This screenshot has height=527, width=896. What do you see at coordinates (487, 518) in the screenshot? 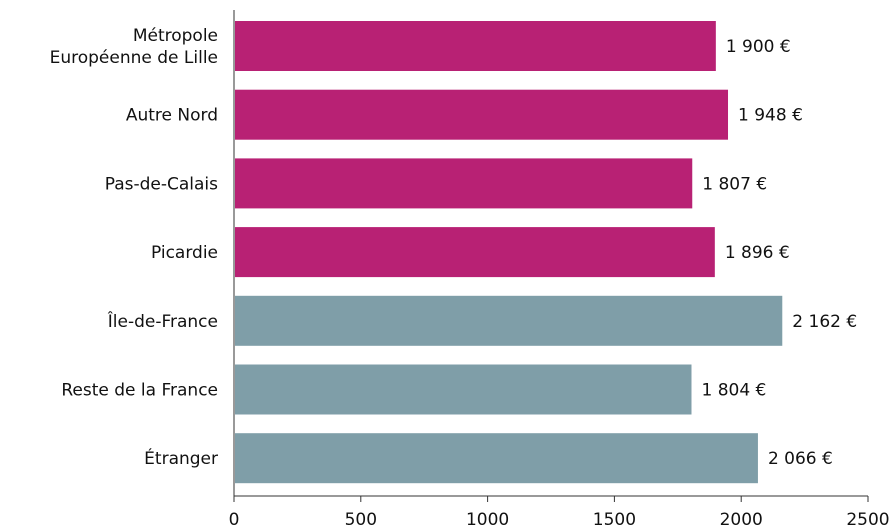
I see `x-tick-label-2: 1000` at bounding box center [487, 518].